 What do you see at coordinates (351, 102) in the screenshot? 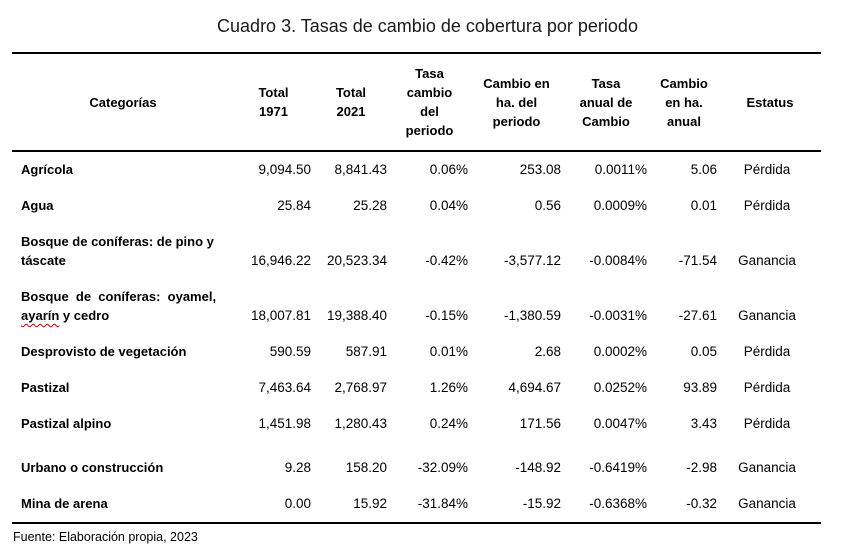
I see `column-header-total-2021: Total 2021` at bounding box center [351, 102].